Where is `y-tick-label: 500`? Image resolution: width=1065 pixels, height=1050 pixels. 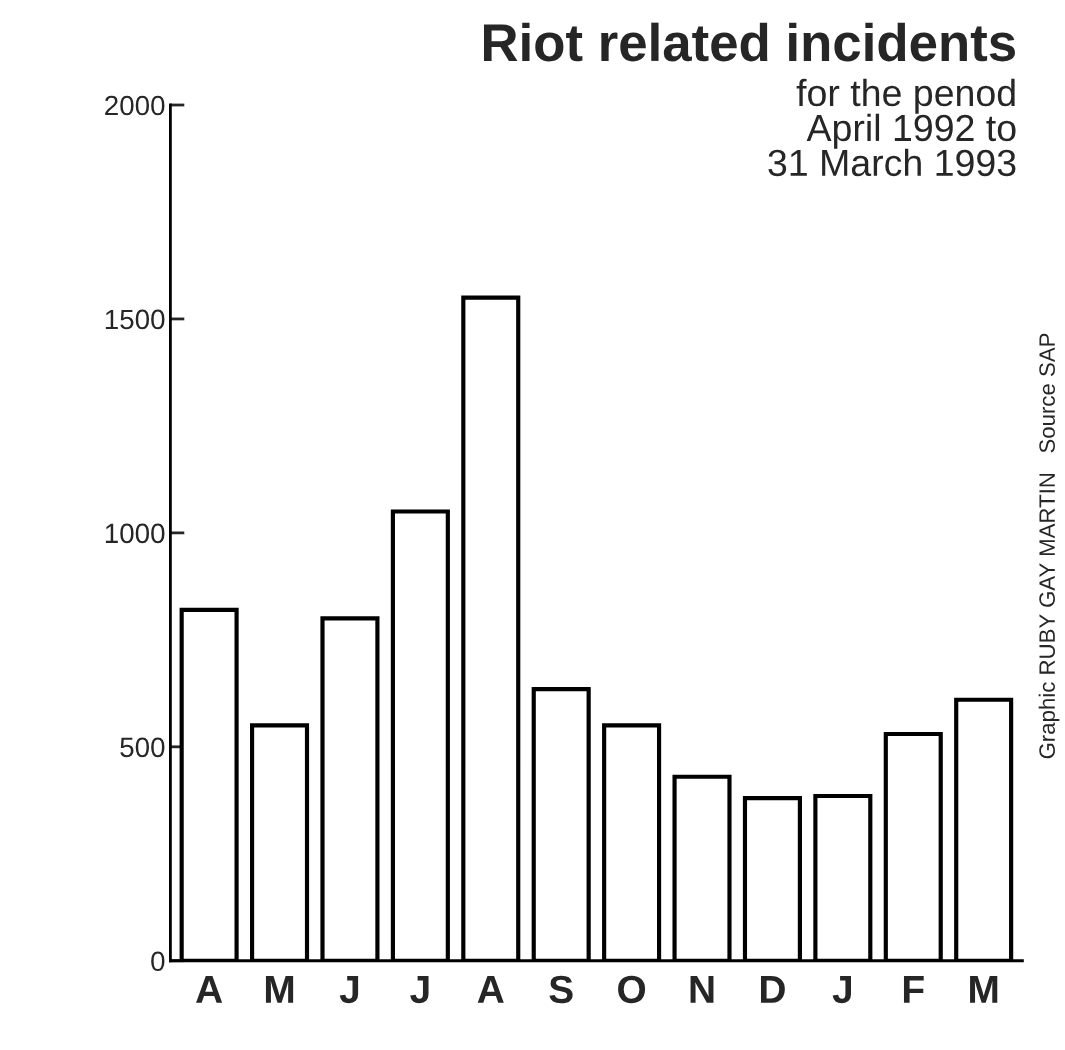
y-tick-label: 500 is located at coordinates (142, 747).